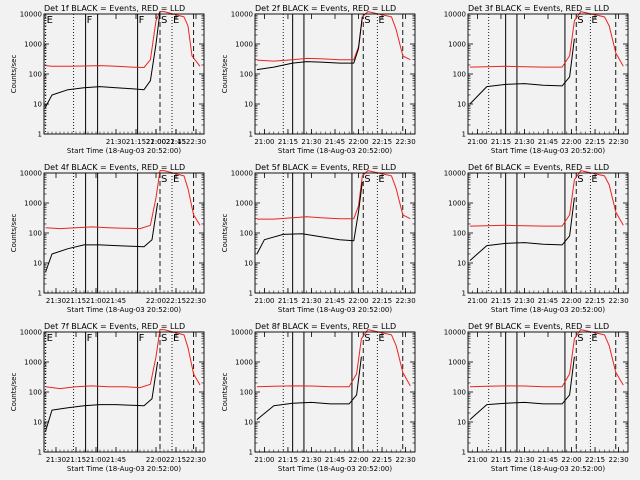 Image resolution: width=640 pixels, height=480 pixels. Describe the element at coordinates (538, 8) in the screenshot. I see `chart-title: Det 3f BLACK = Events, RED = LLD` at that location.